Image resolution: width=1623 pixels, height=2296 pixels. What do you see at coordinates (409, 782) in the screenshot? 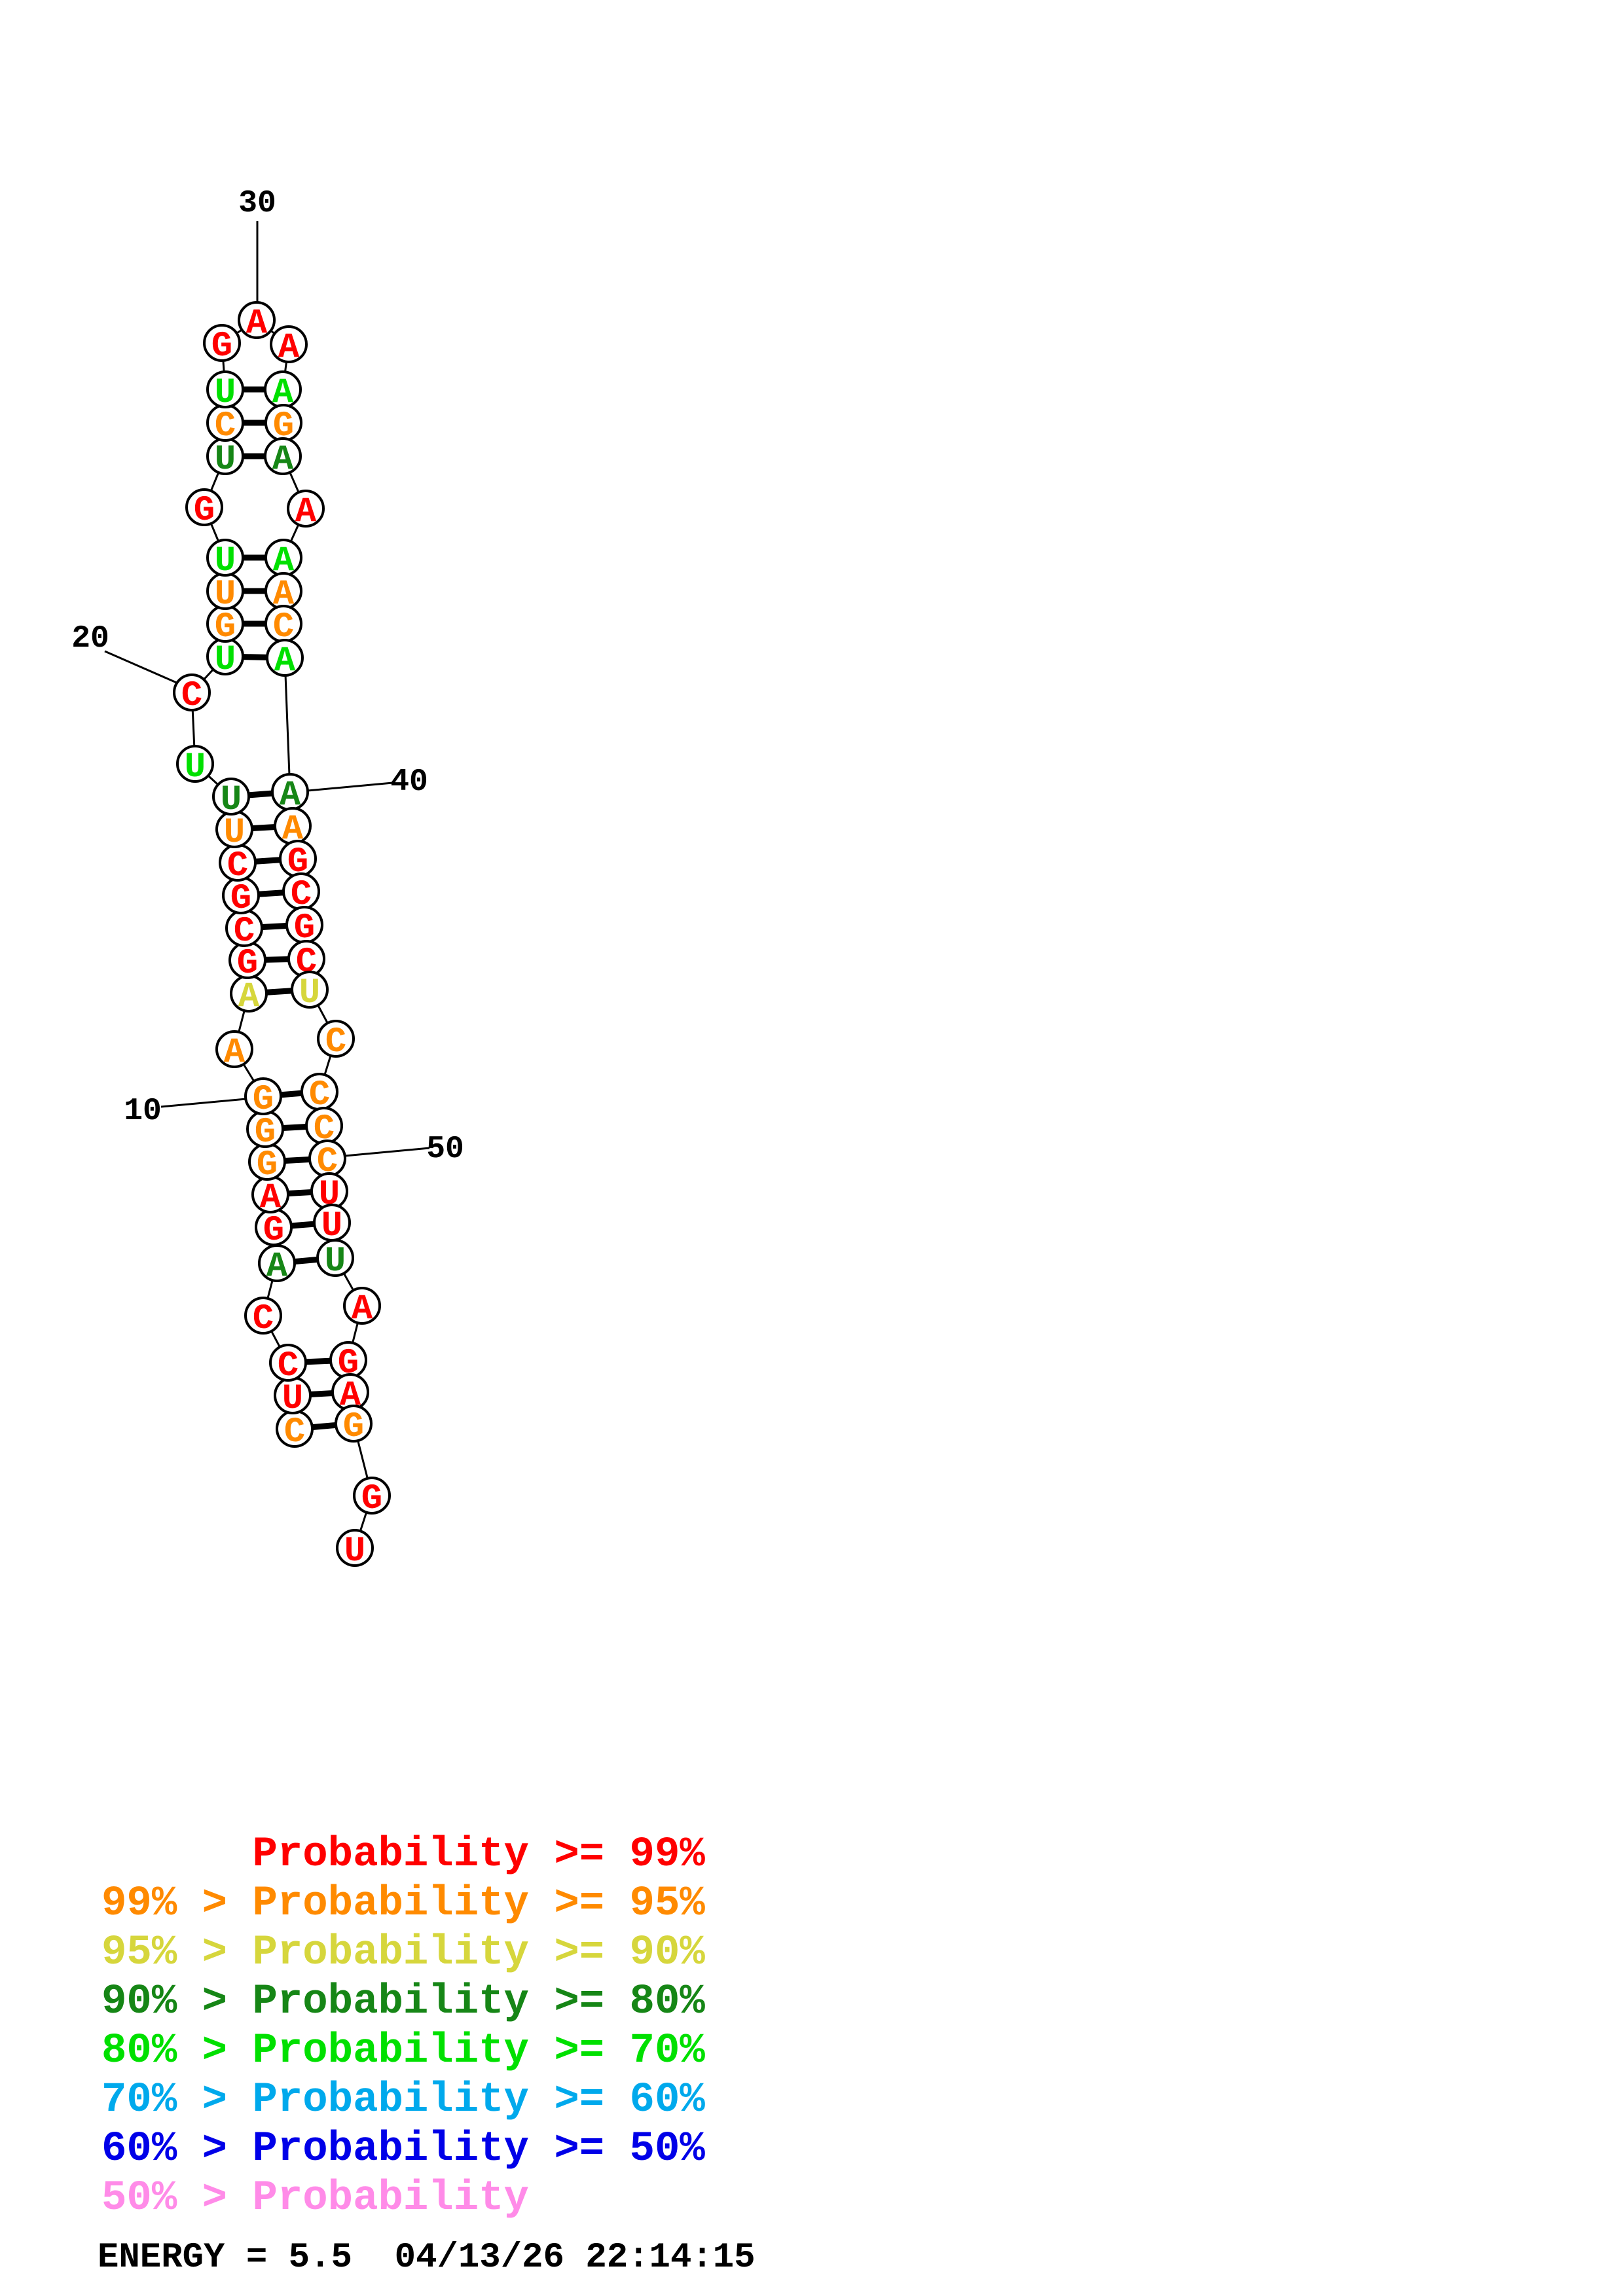
I see `position-label: 40` at bounding box center [409, 782].